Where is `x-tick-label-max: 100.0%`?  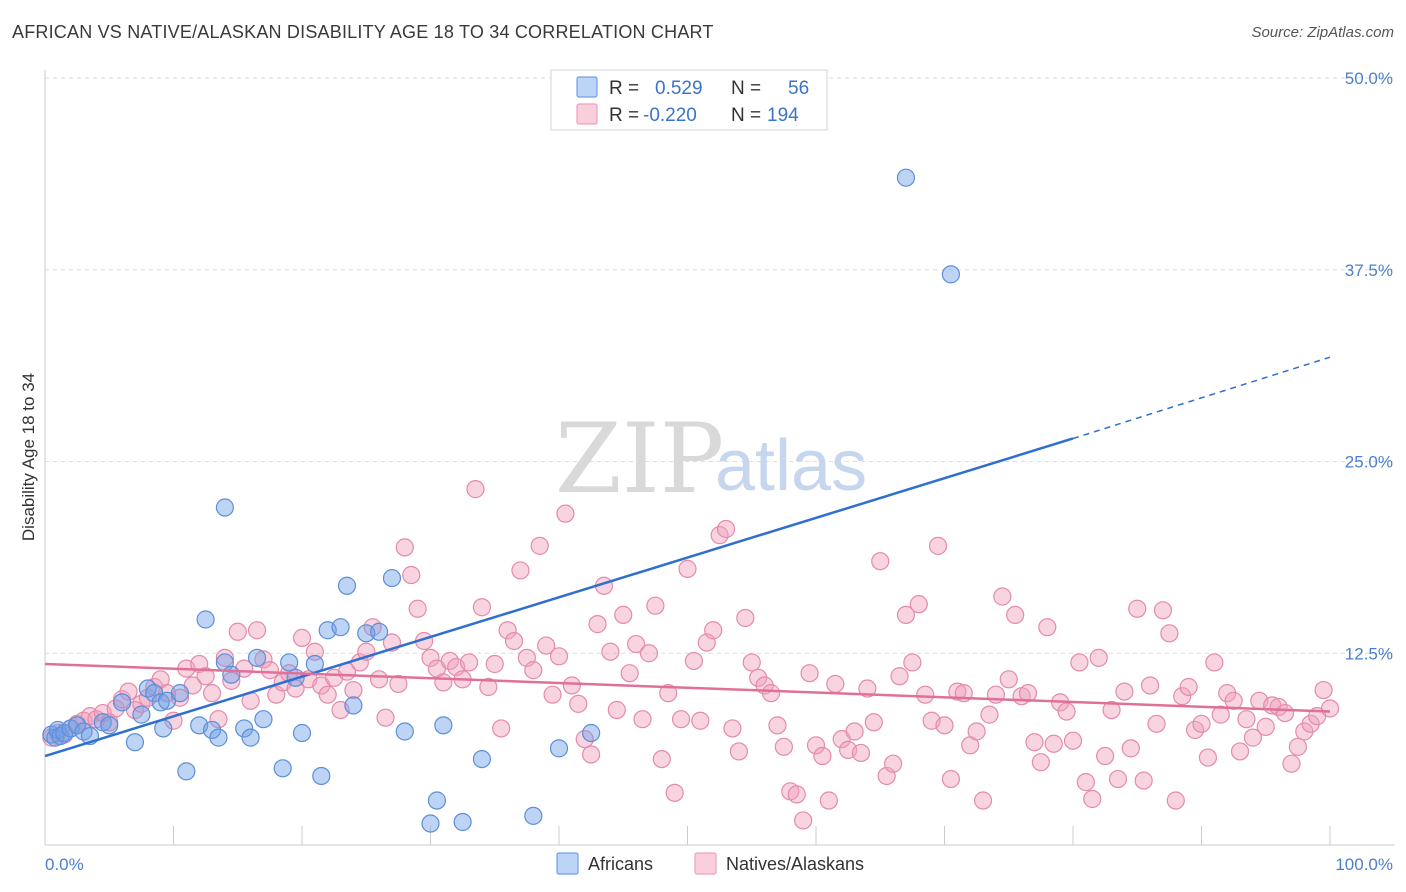
x-tick-label-max: 100.0% is located at coordinates (1364, 864).